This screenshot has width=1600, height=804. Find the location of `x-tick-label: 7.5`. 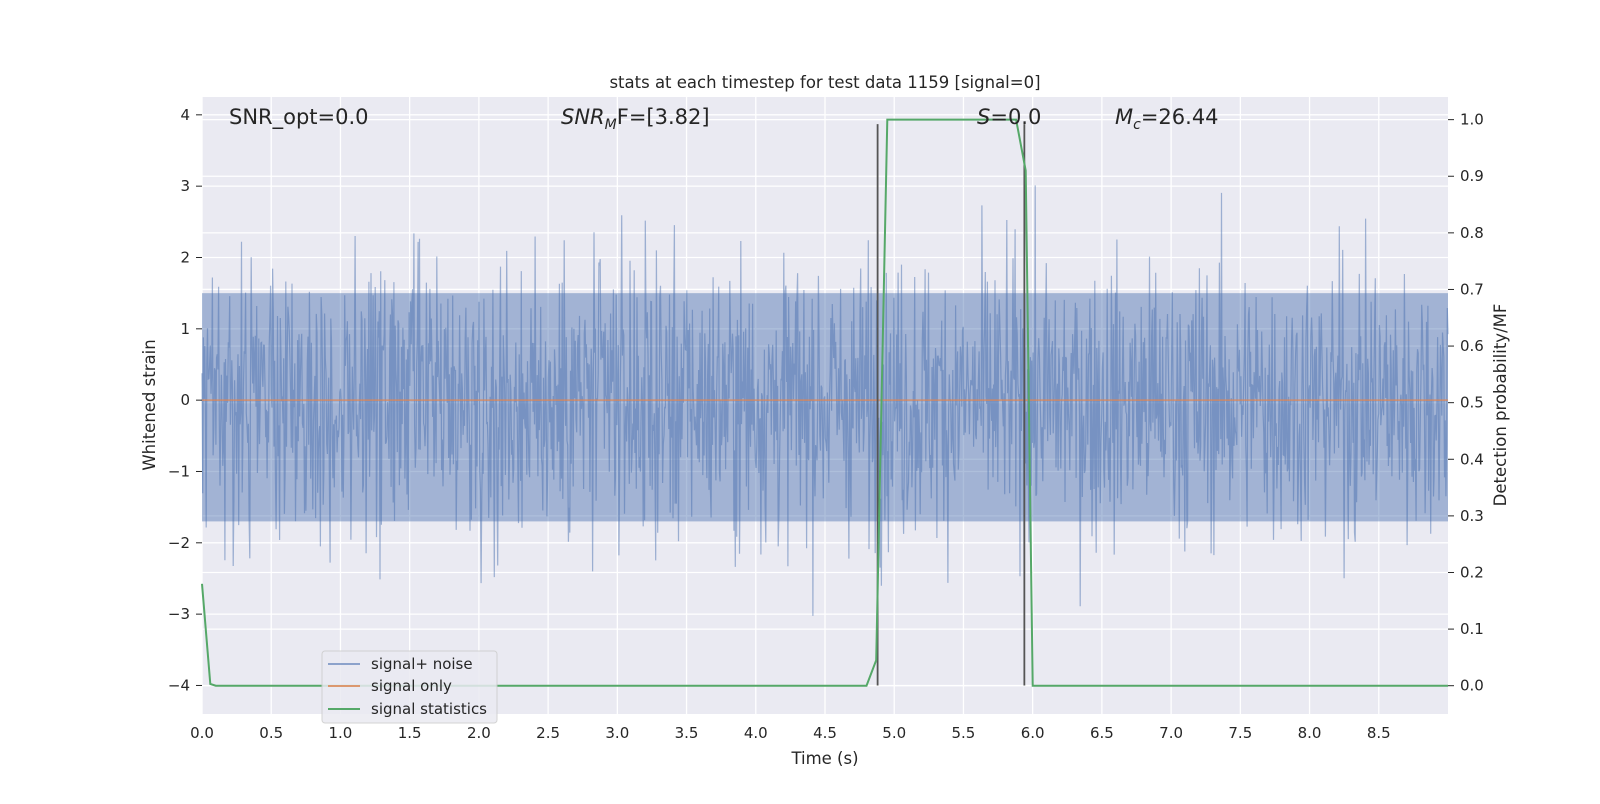

x-tick-label: 7.5 is located at coordinates (1240, 733).